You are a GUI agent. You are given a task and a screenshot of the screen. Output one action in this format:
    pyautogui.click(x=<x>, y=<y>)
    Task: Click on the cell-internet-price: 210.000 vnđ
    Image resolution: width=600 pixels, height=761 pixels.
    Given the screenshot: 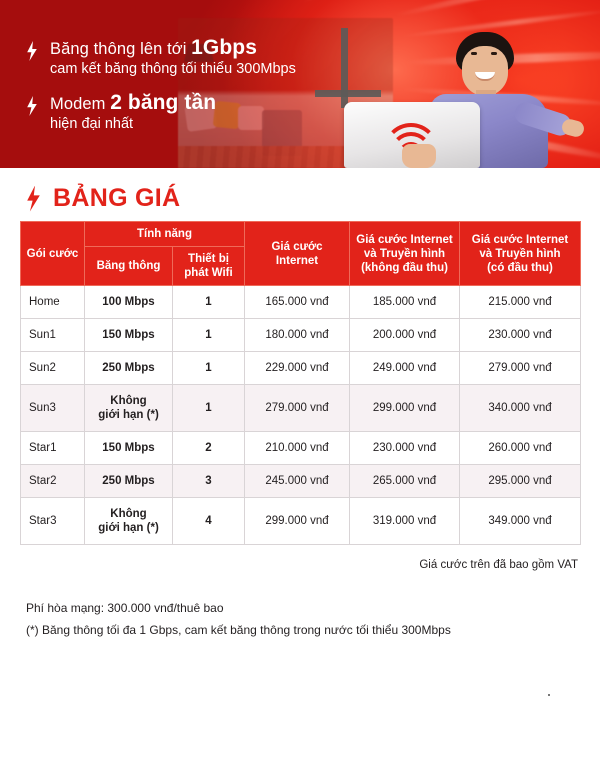 What is the action you would take?
    pyautogui.click(x=297, y=448)
    